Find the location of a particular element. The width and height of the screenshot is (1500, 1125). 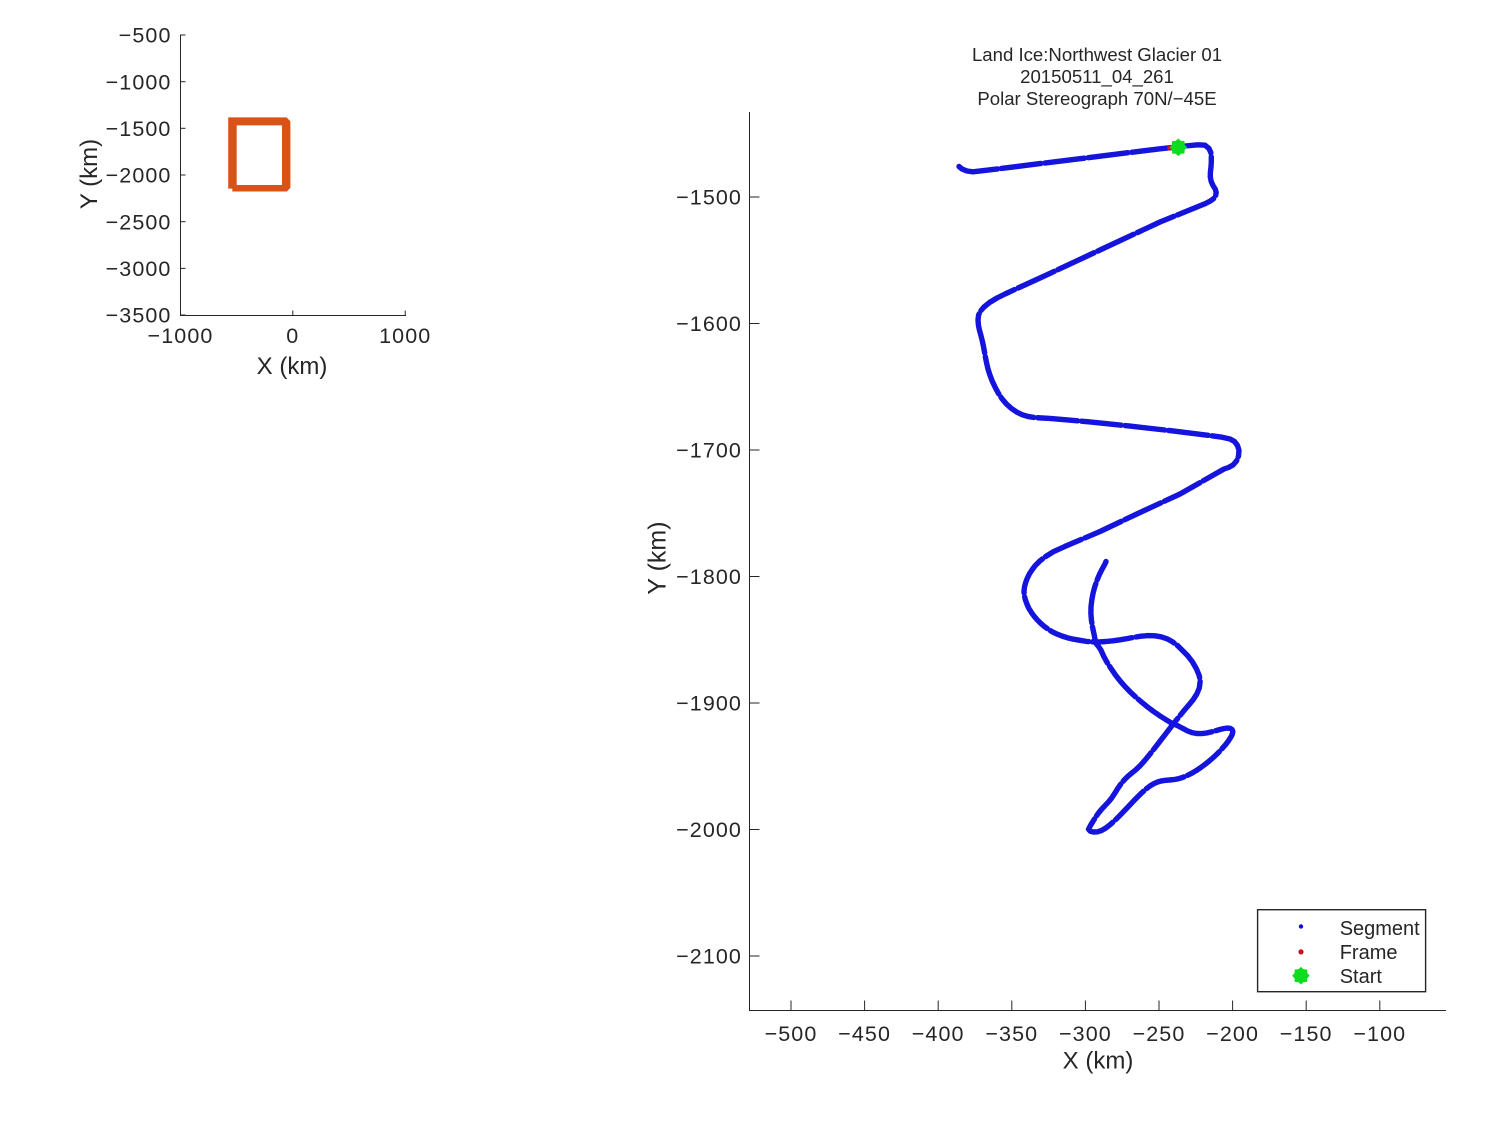

svg-text: −300 is located at coordinates (1085, 1034).